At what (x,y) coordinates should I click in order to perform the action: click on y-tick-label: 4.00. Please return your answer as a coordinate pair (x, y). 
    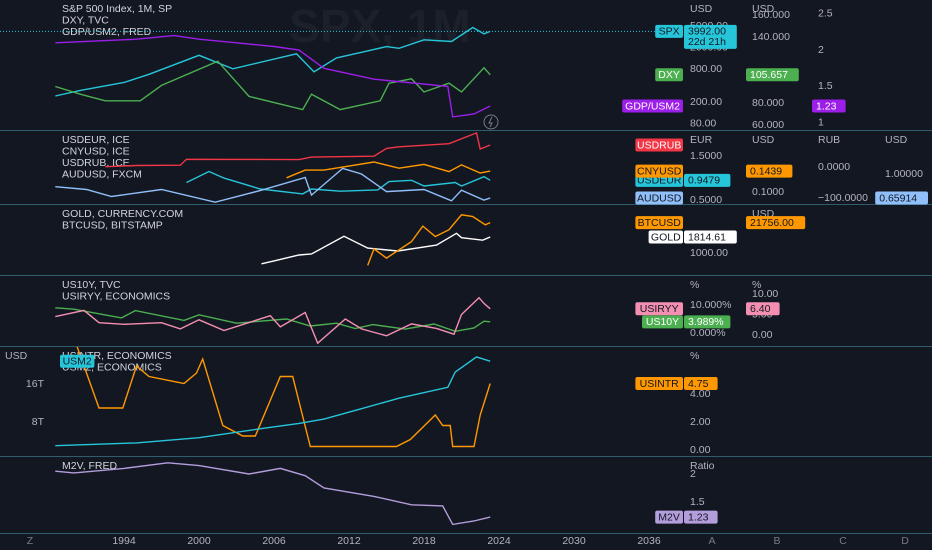
    Looking at the image, I should click on (700, 394).